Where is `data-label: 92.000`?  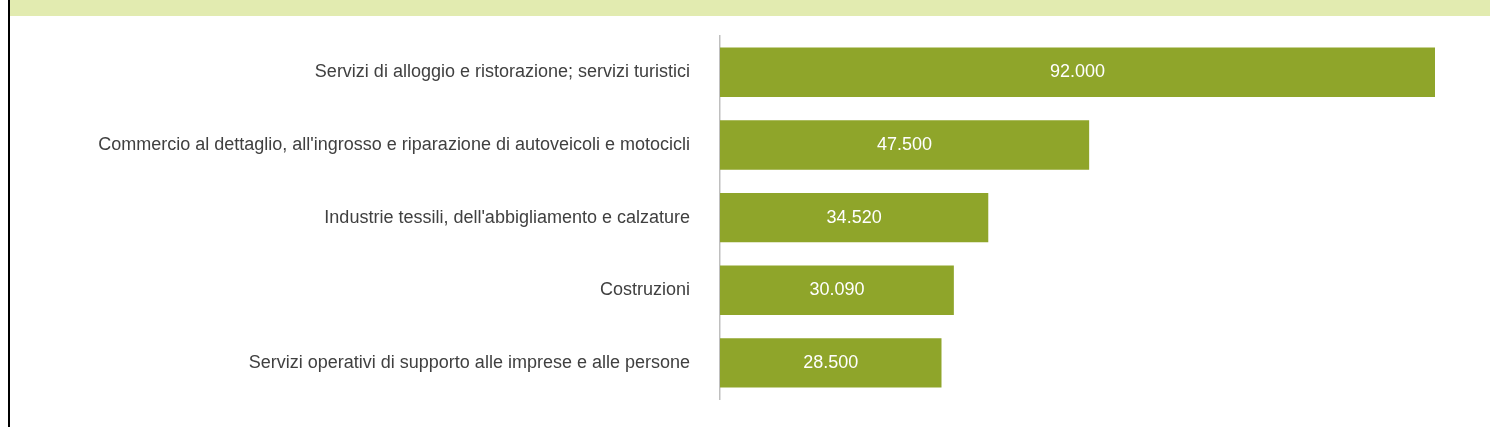 data-label: 92.000 is located at coordinates (1077, 71).